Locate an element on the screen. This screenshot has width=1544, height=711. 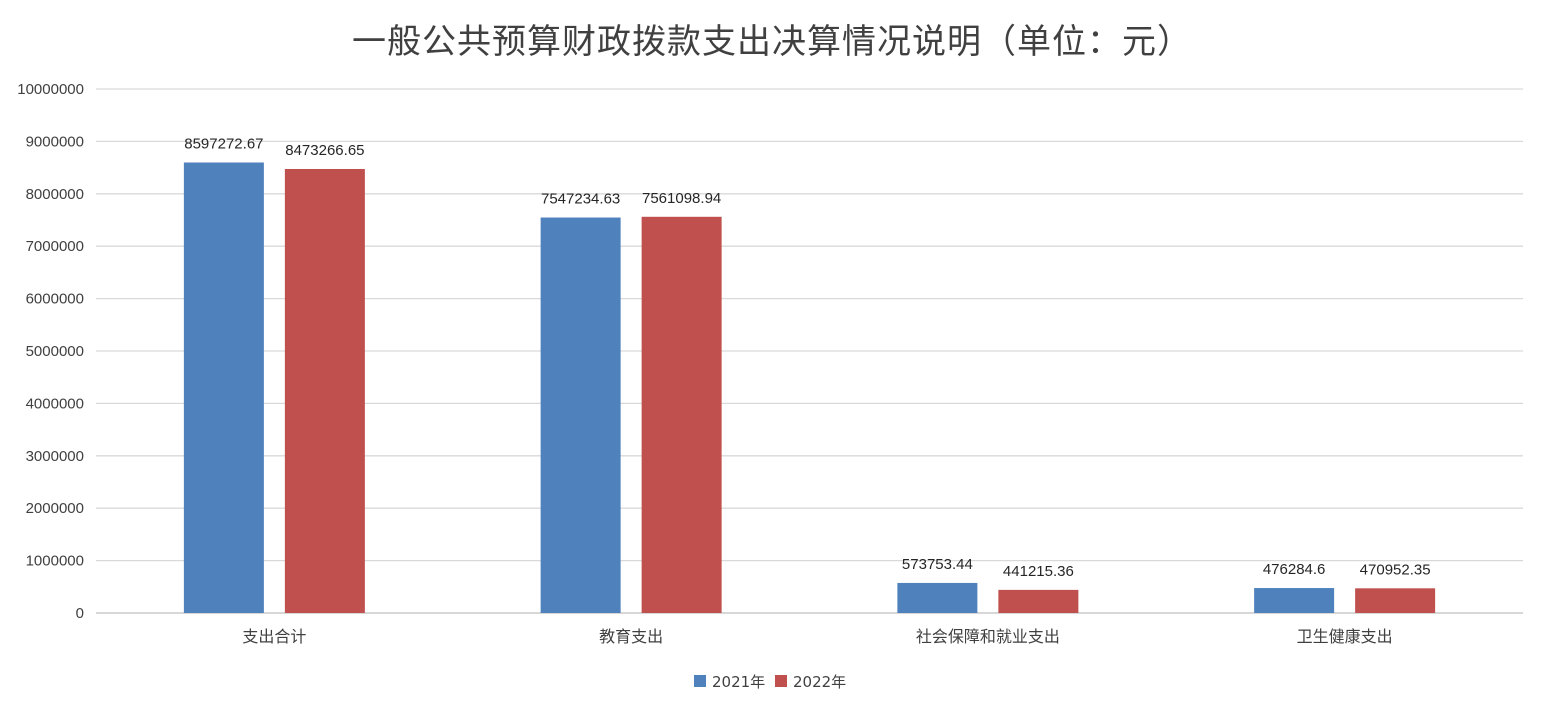
x-category-label: 教育支出 is located at coordinates (631, 636).